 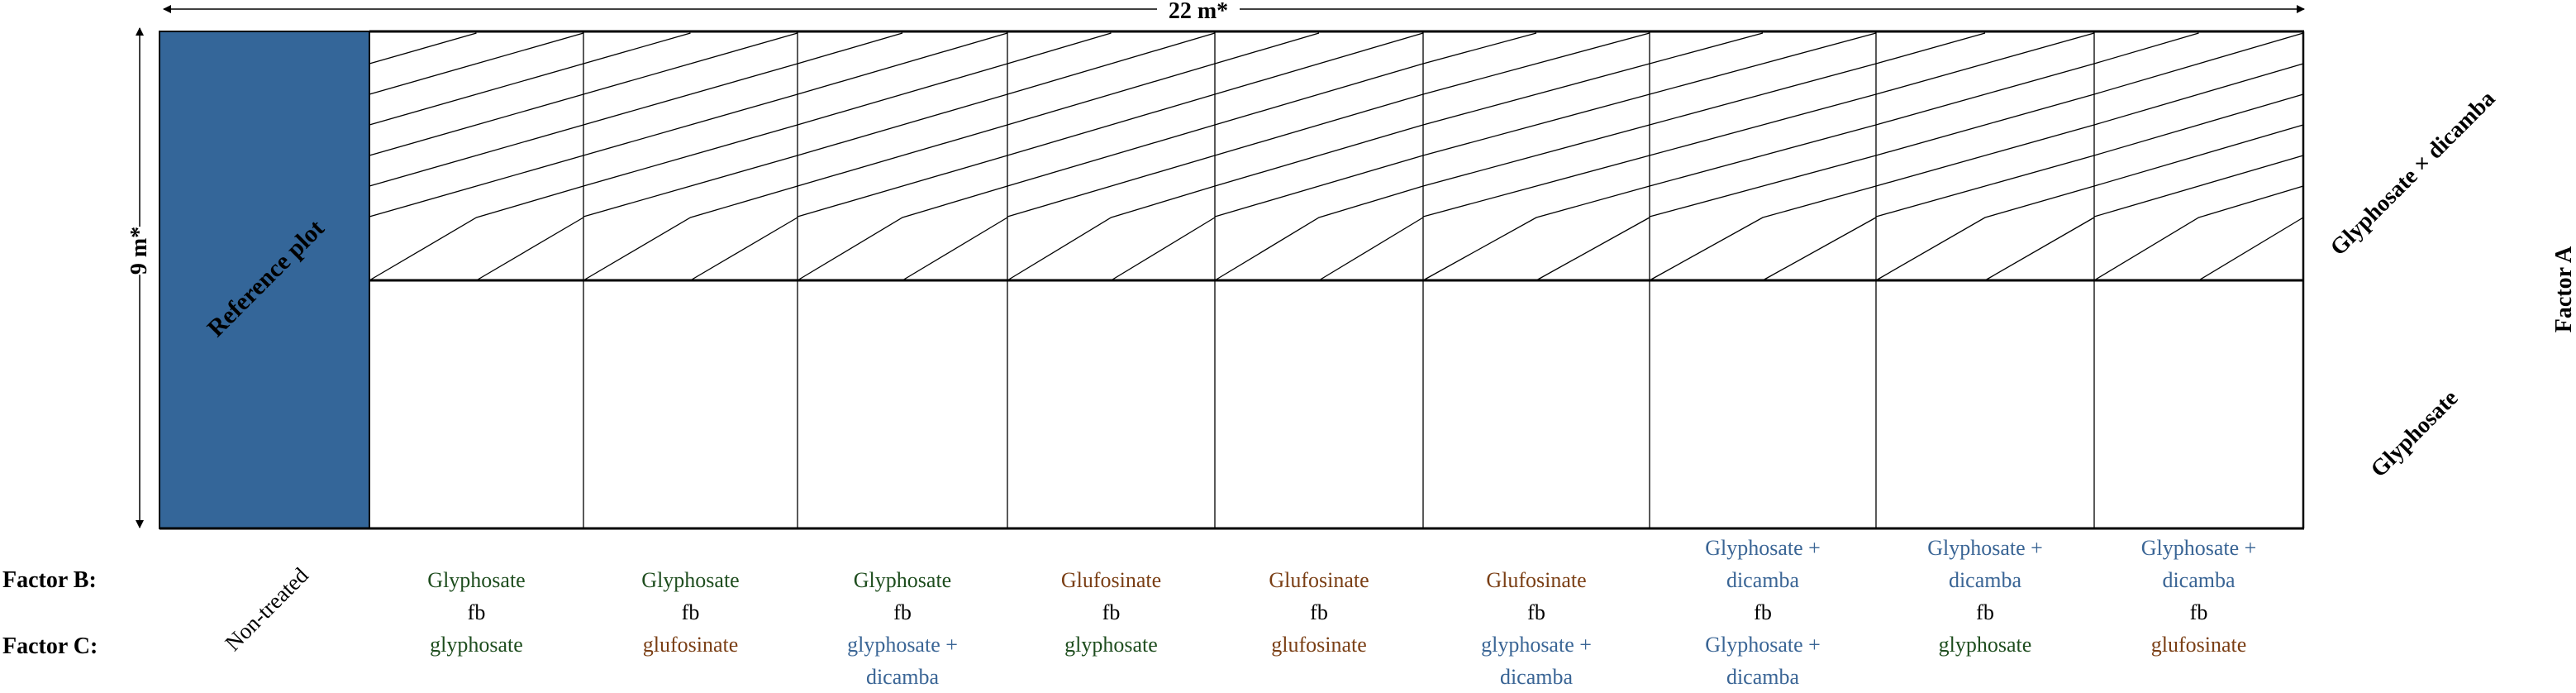 I want to click on width-label: 22 m*, so click(x=1198, y=12).